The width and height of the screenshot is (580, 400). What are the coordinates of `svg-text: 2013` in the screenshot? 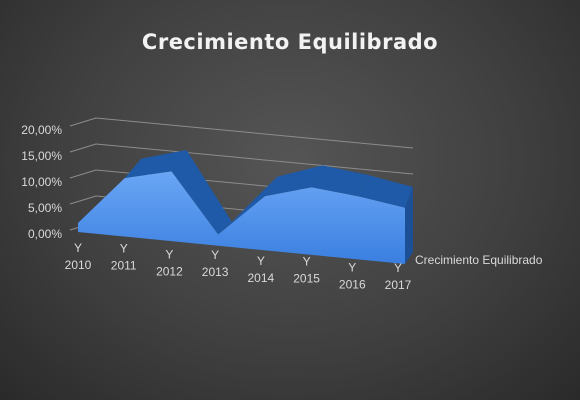 It's located at (215, 272).